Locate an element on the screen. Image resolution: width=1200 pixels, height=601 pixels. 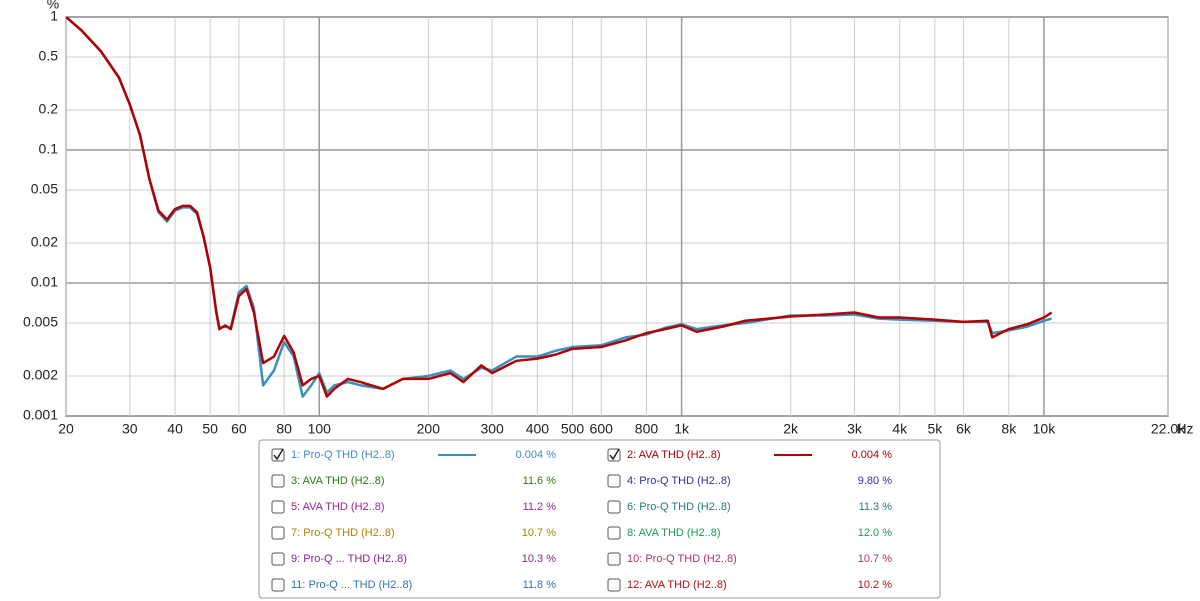
legend-readout: 12.0 % is located at coordinates (875, 533).